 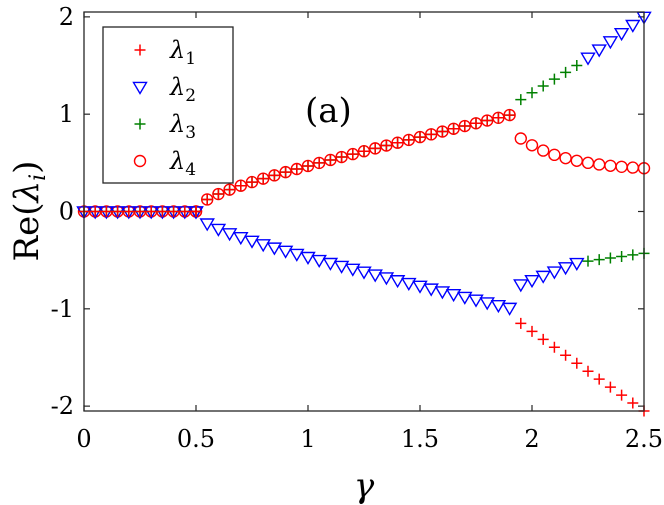 What do you see at coordinates (140, 88) in the screenshot?
I see `legend-marker-lambda2` at bounding box center [140, 88].